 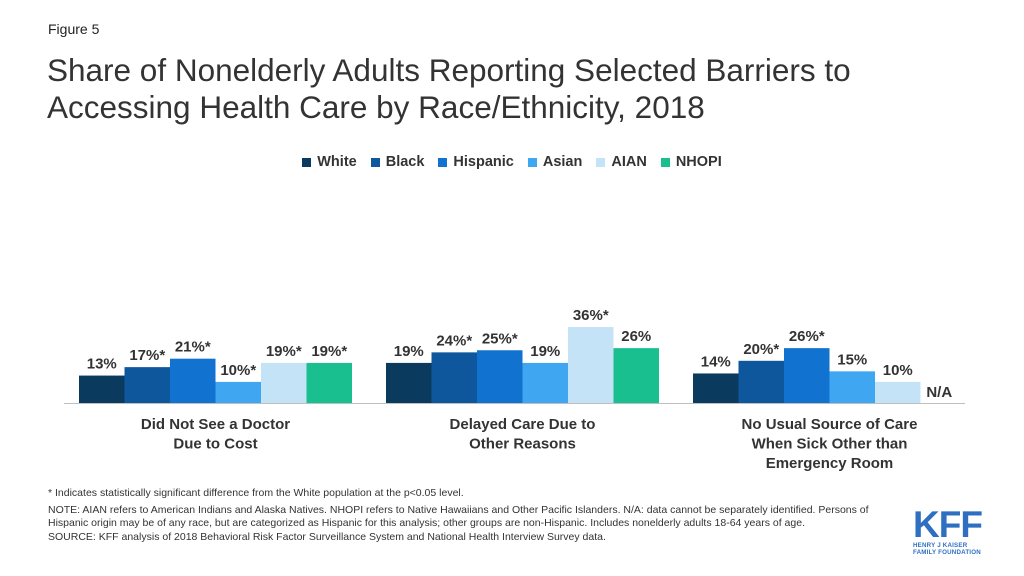 What do you see at coordinates (483, 162) in the screenshot?
I see `legend-label: Hispanic` at bounding box center [483, 162].